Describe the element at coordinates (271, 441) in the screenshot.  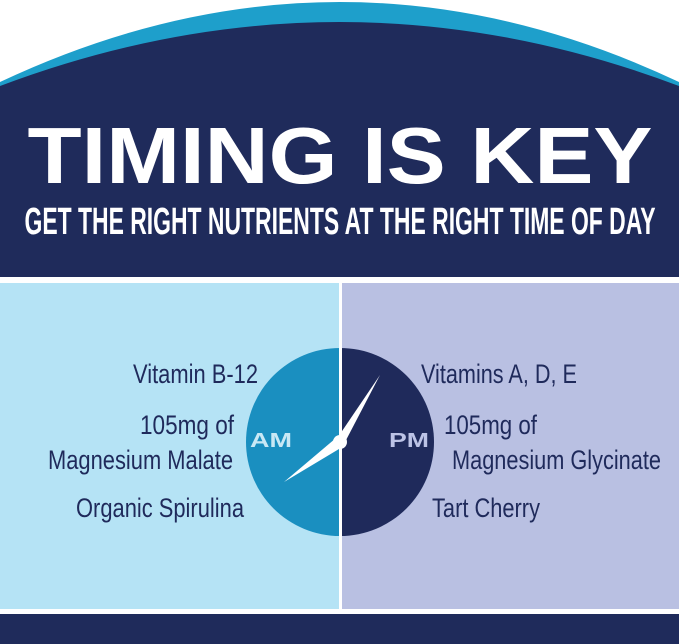
I see `am-label: AM` at that location.